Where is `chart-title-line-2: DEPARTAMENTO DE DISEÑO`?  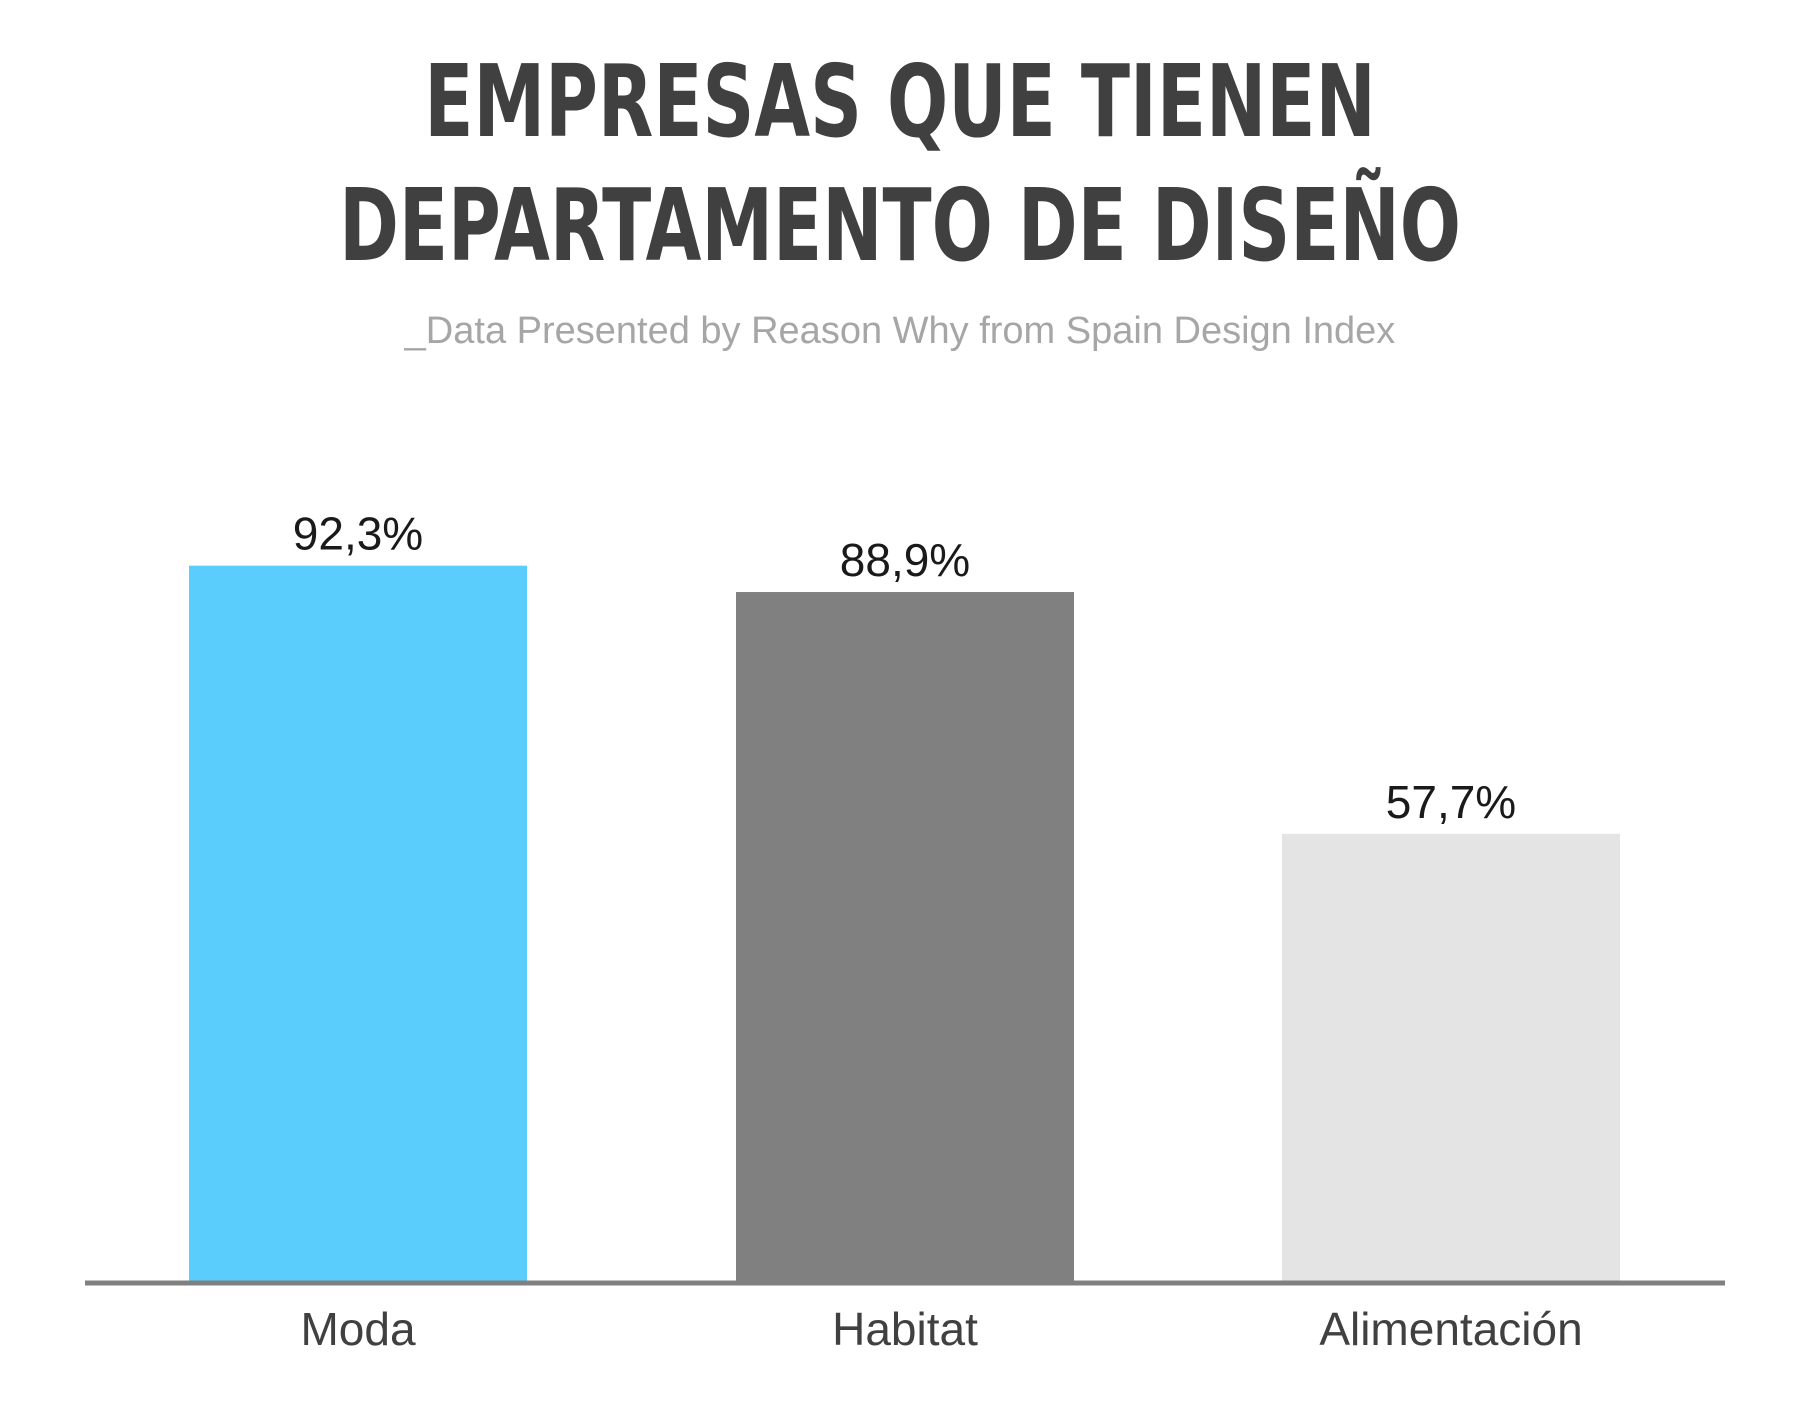 chart-title-line-2: DEPARTAMENTO DE DISEÑO is located at coordinates (900, 225).